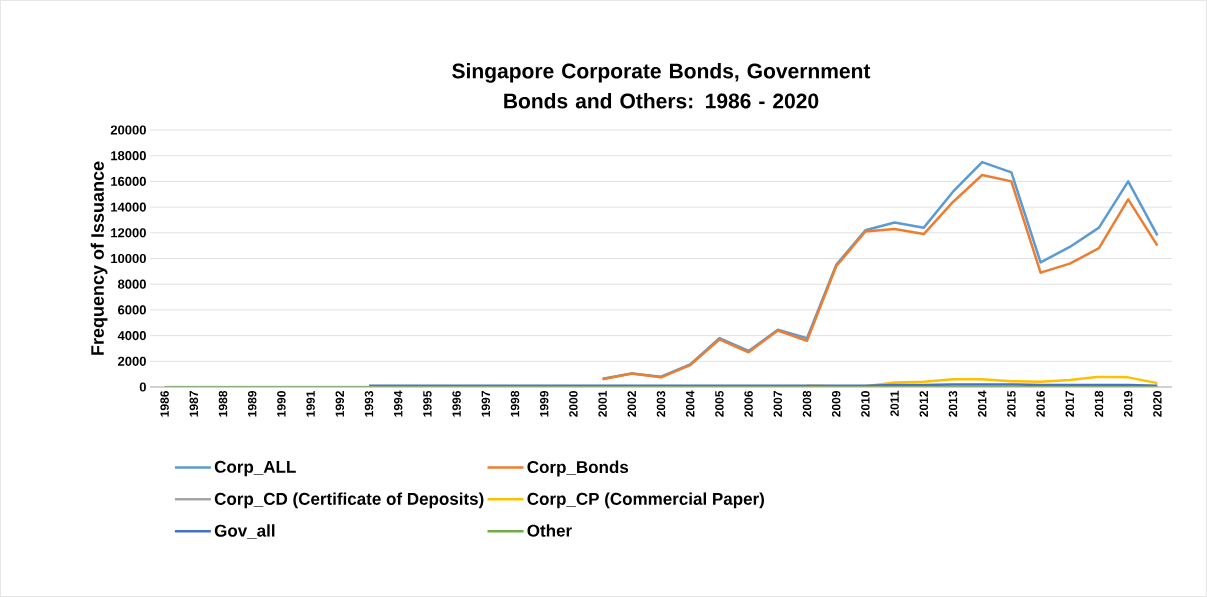  What do you see at coordinates (255, 468) in the screenshot?
I see `legend-label: Corp_ALL` at bounding box center [255, 468].